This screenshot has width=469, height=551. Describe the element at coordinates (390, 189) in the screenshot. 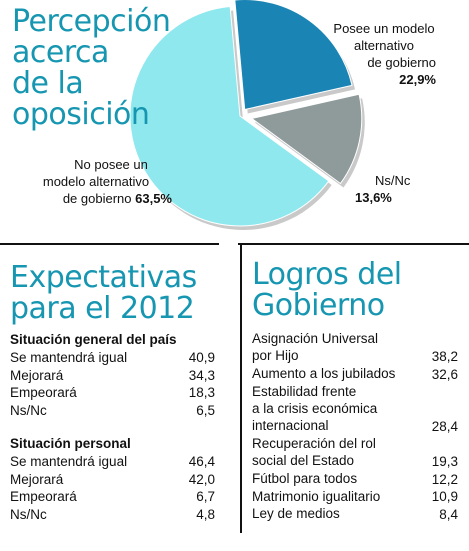

I see `pie-label-nsnc: Ns/Nc 13,6%` at that location.